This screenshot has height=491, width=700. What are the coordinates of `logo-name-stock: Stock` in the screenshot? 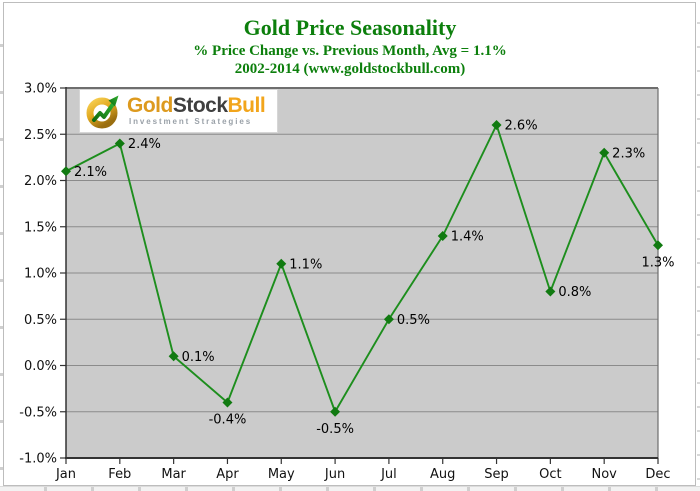 It's located at (200, 105).